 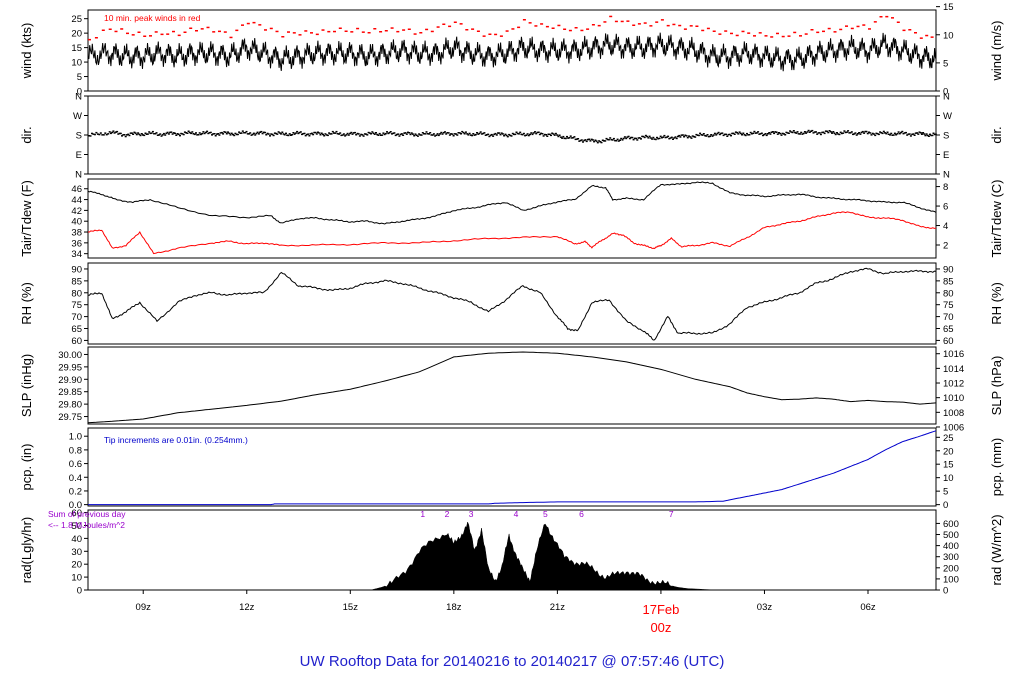 What do you see at coordinates (70, 355) in the screenshot?
I see `left-tick-label: 30.00` at bounding box center [70, 355].